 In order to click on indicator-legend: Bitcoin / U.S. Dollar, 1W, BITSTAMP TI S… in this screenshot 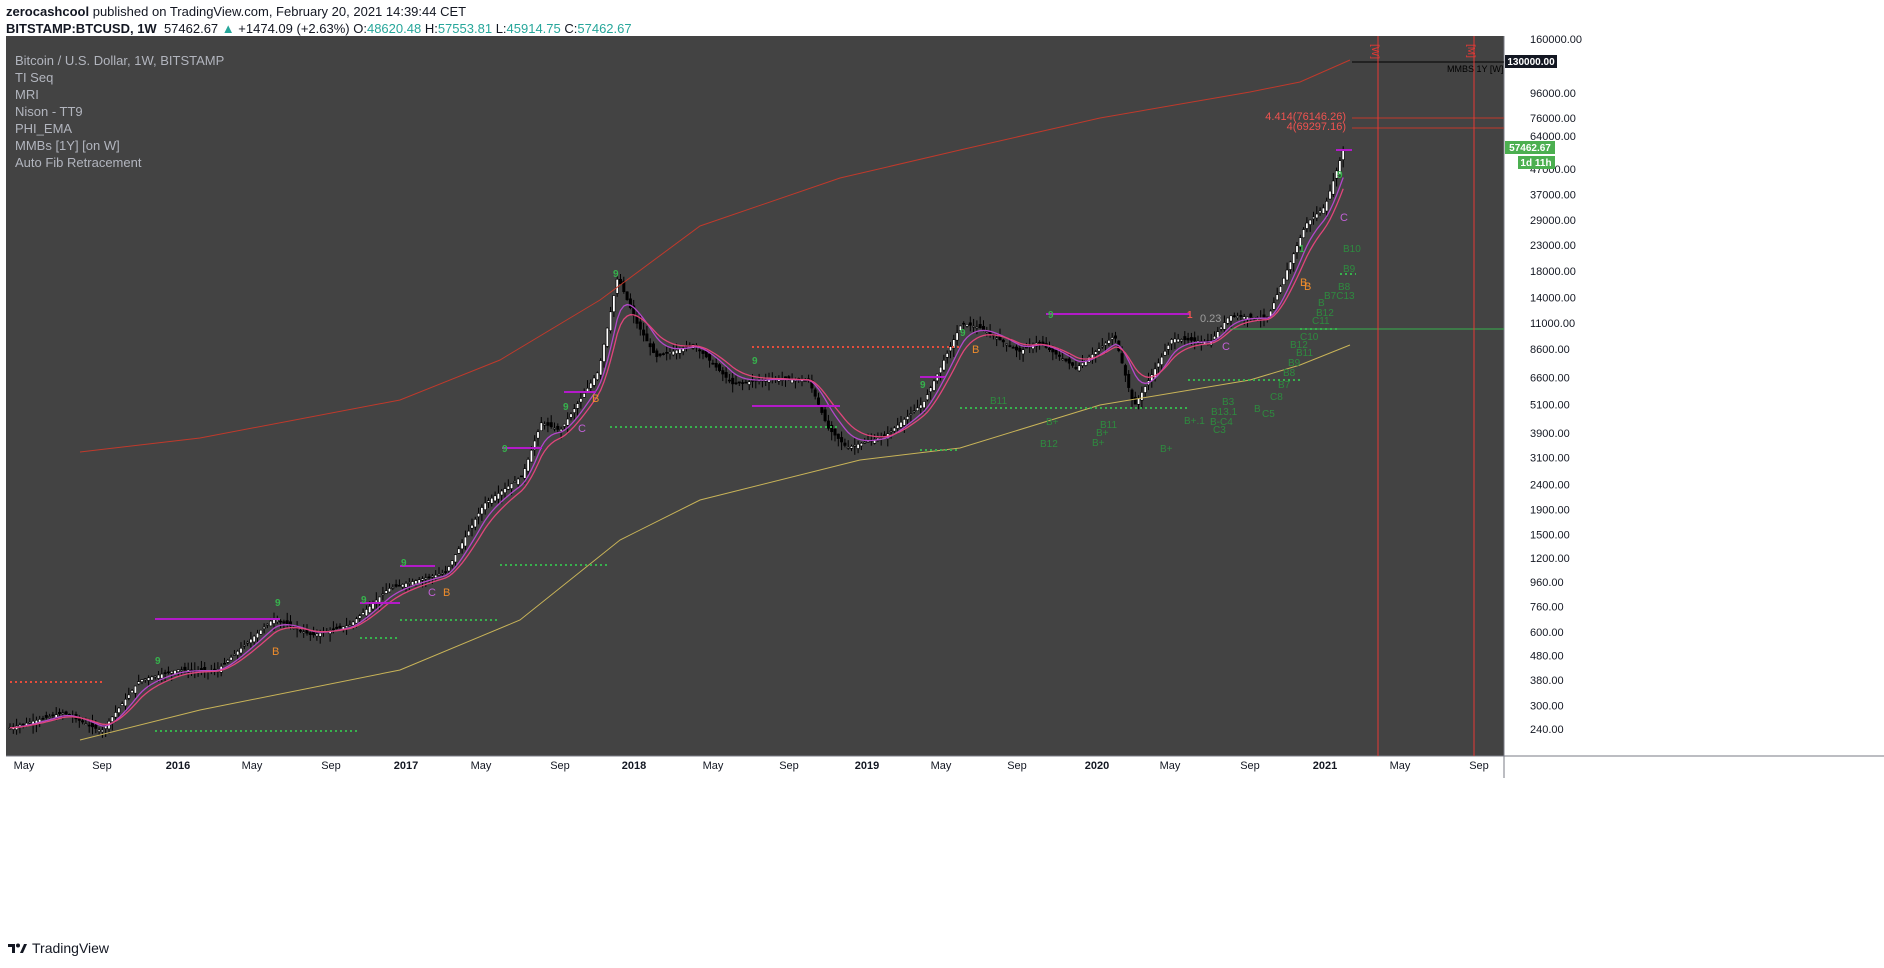, I will do `click(119, 111)`.